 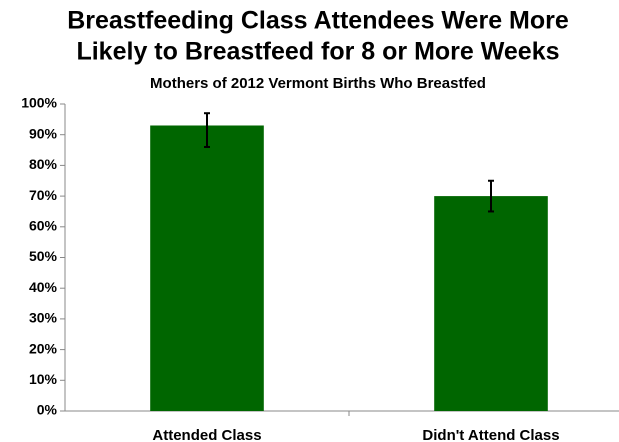 What do you see at coordinates (43, 256) in the screenshot?
I see `y-tick-label: 50%` at bounding box center [43, 256].